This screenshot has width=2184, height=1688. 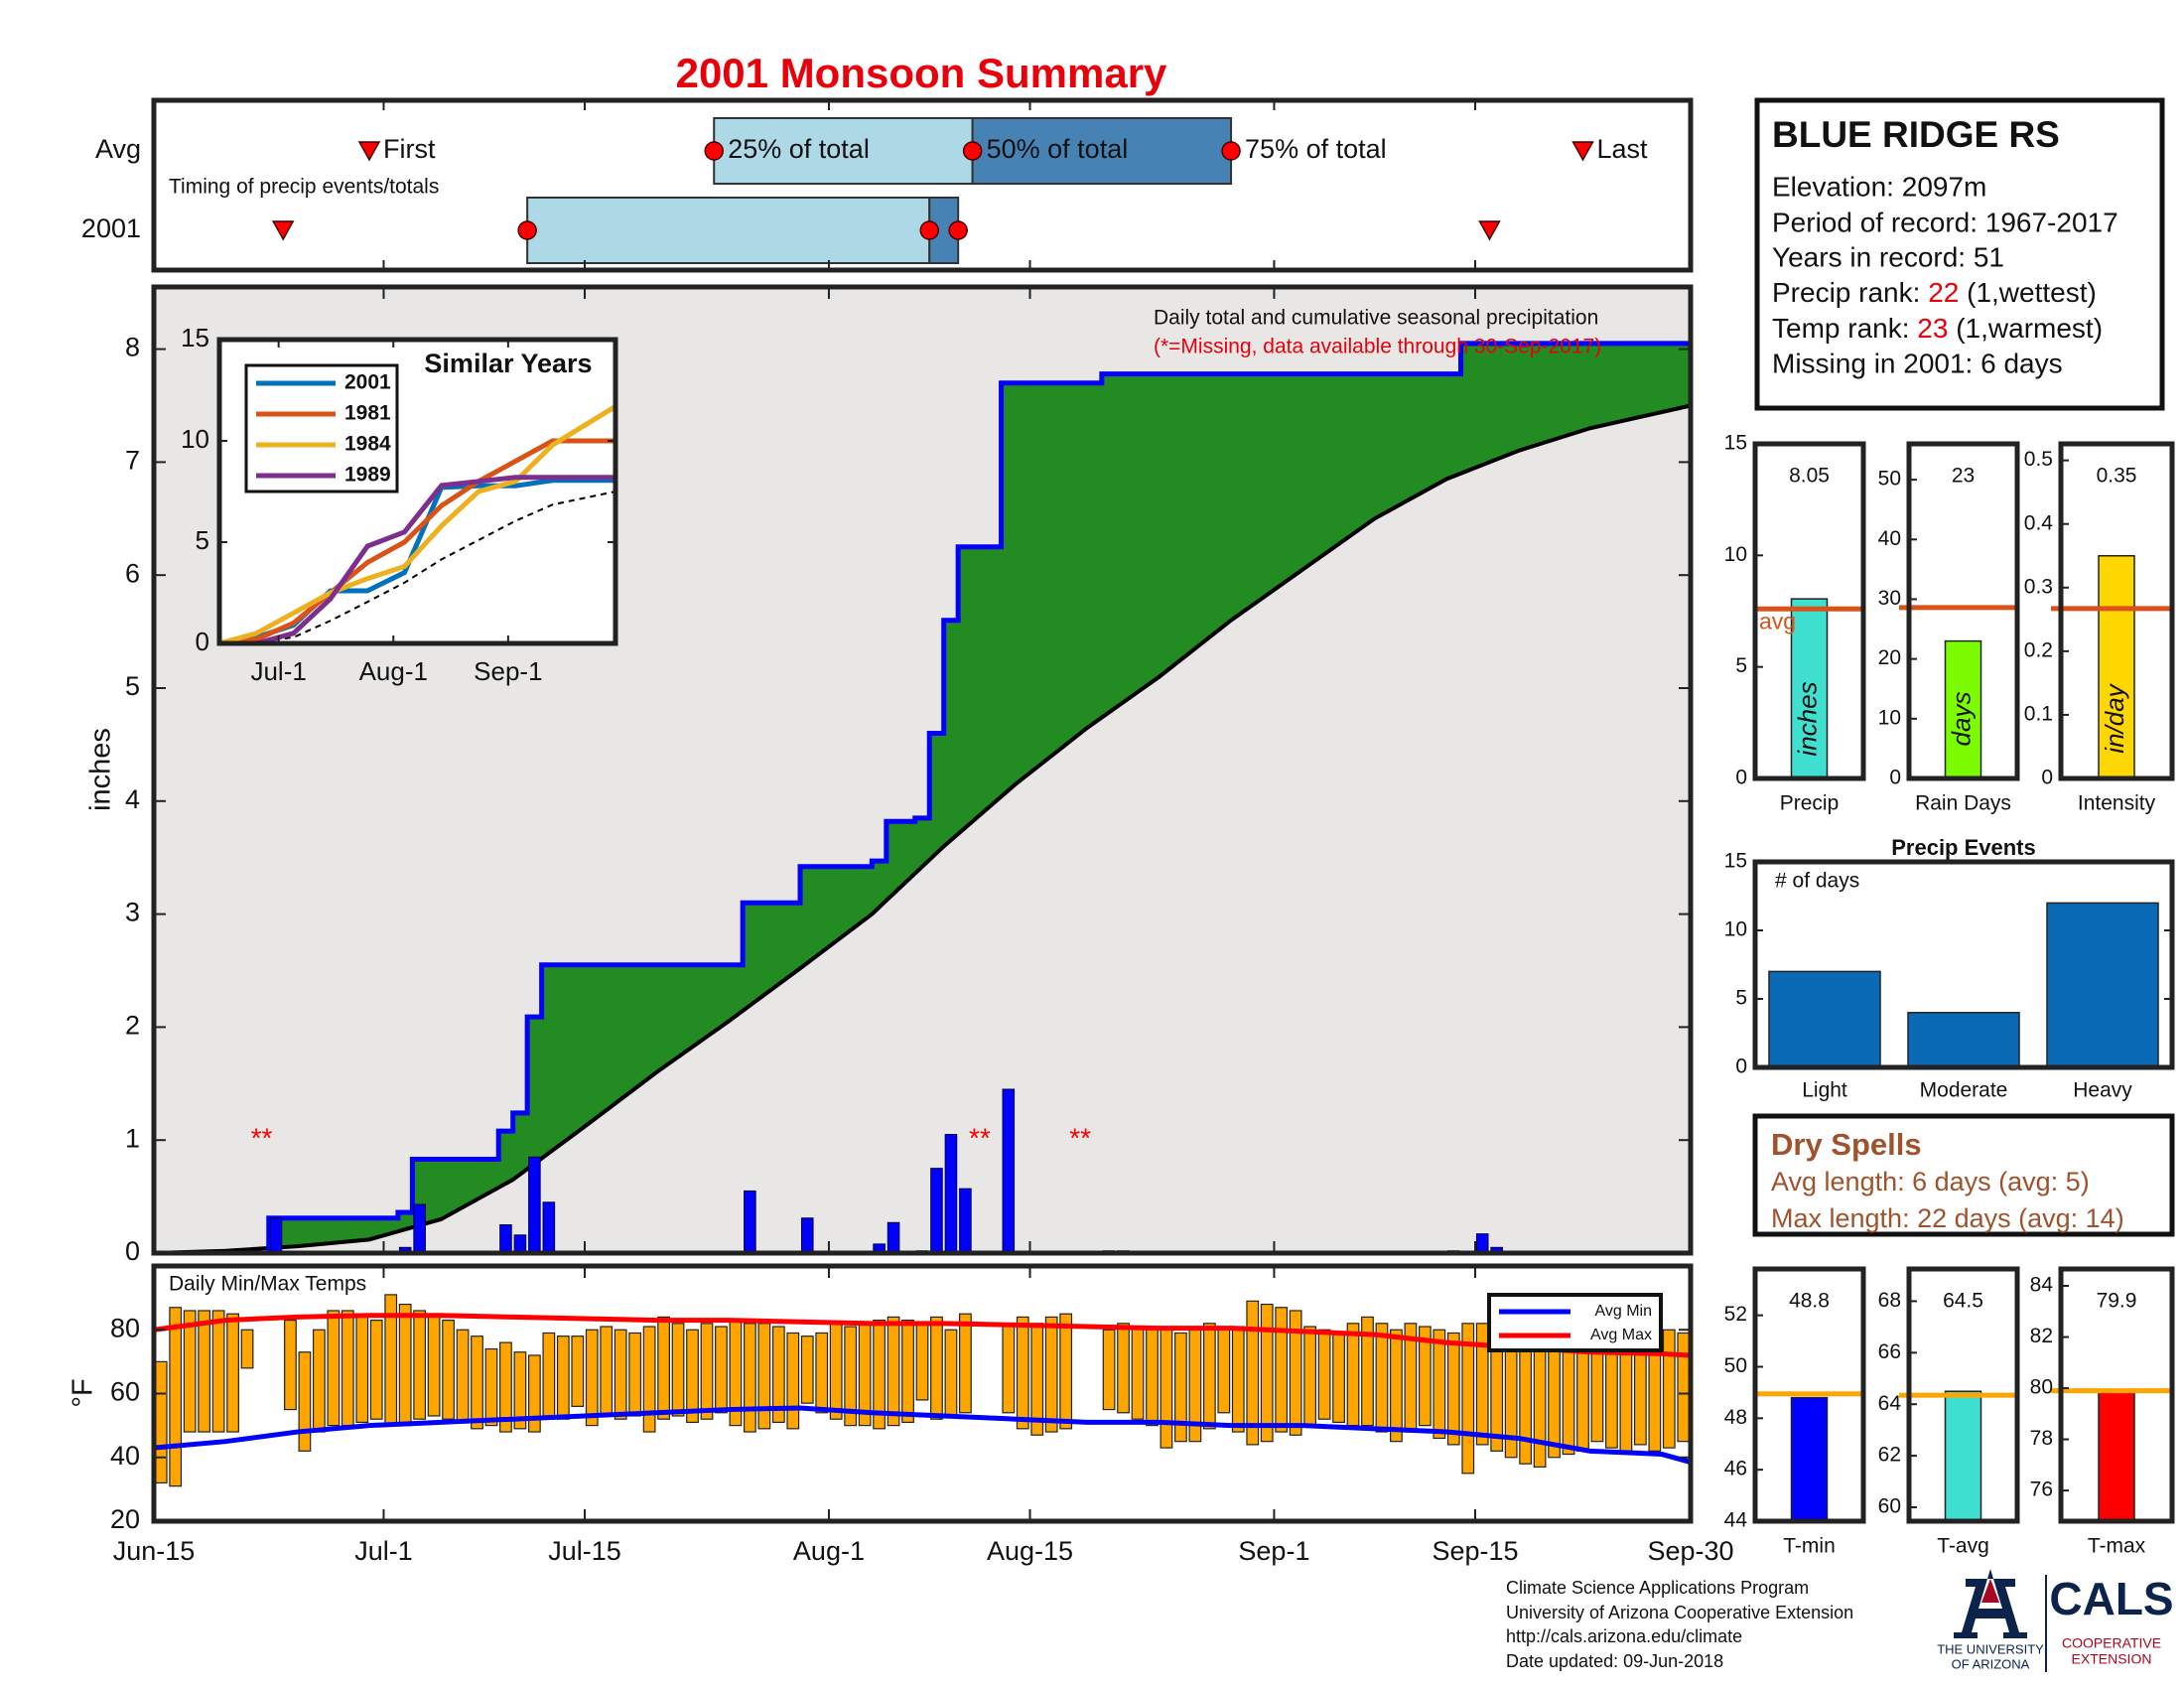 What do you see at coordinates (132, 1026) in the screenshot?
I see `y-tick-label: 2` at bounding box center [132, 1026].